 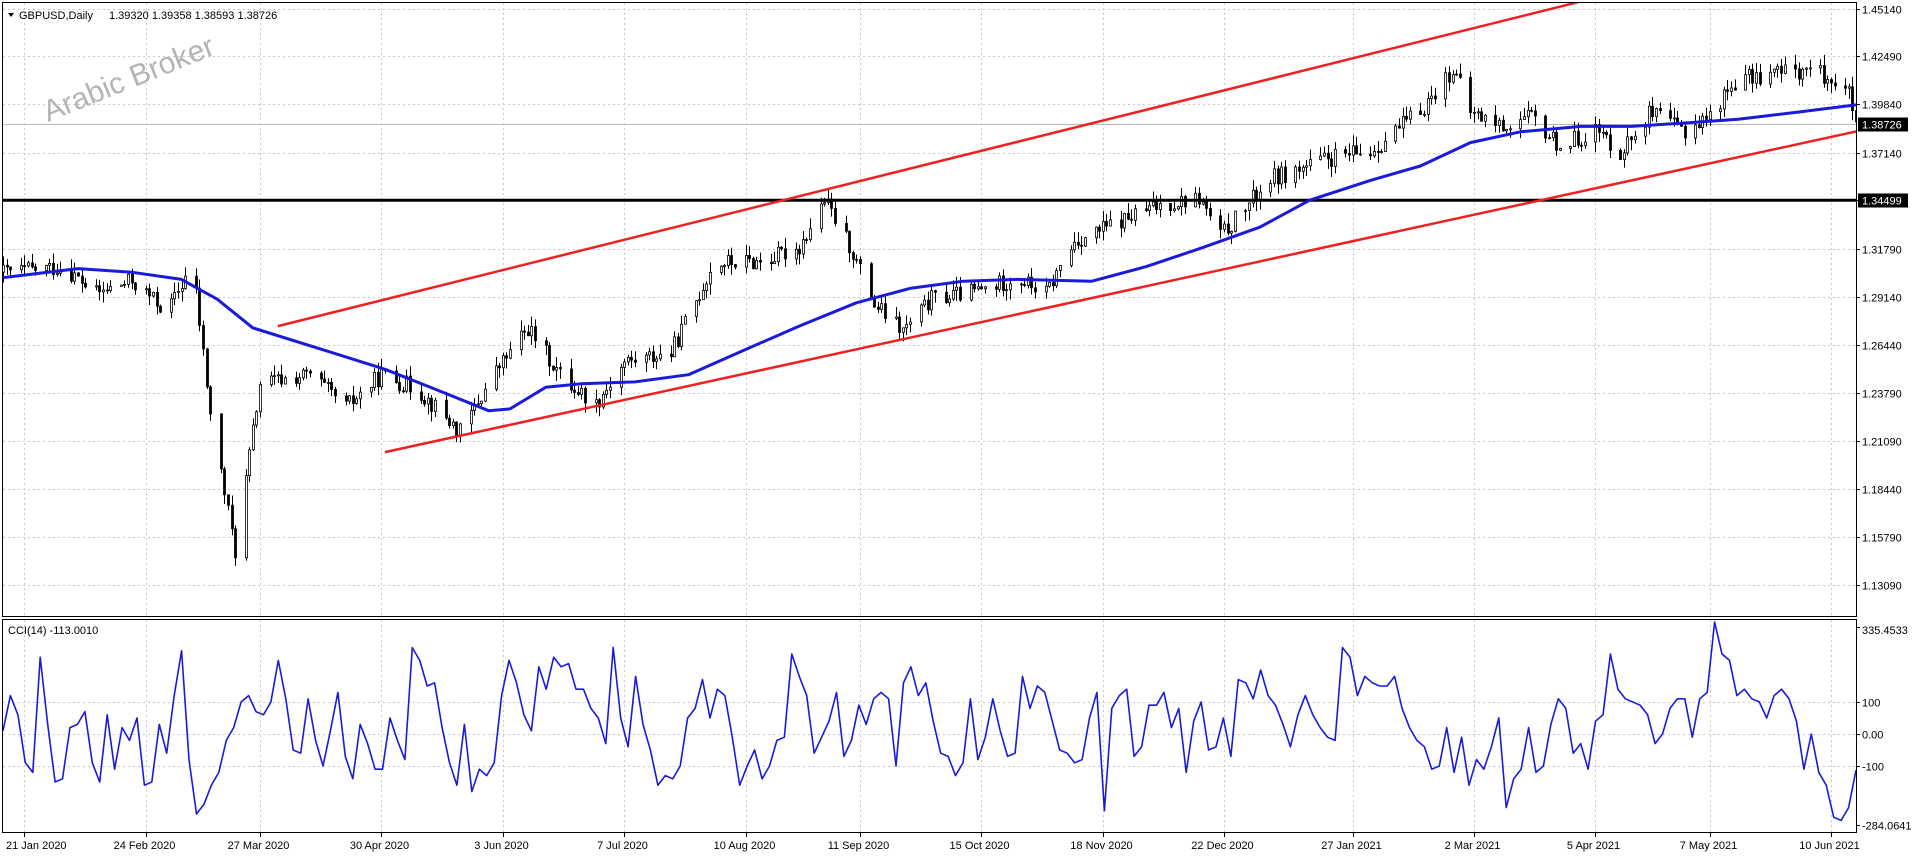 I want to click on current-price-label: 1.38726, so click(x=1882, y=126).